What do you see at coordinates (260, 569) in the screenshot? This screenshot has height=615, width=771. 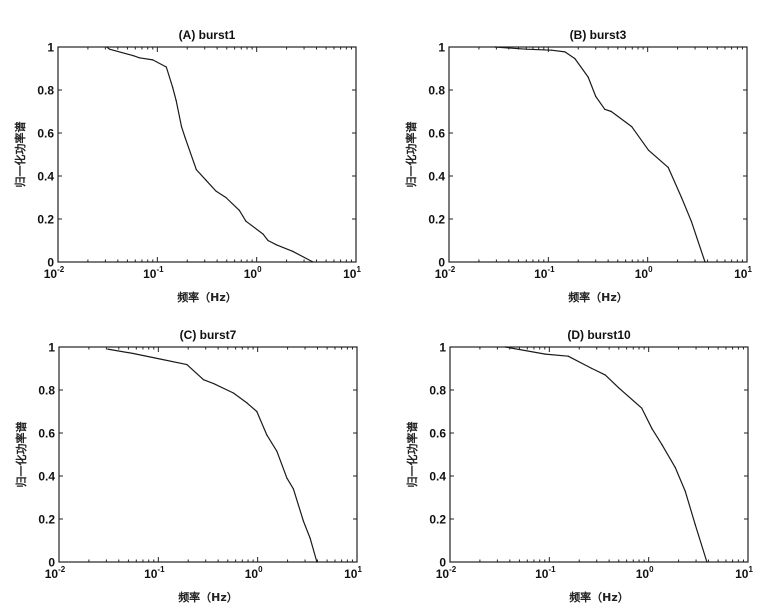 I see `x-tick-exponent: 0` at bounding box center [260, 569].